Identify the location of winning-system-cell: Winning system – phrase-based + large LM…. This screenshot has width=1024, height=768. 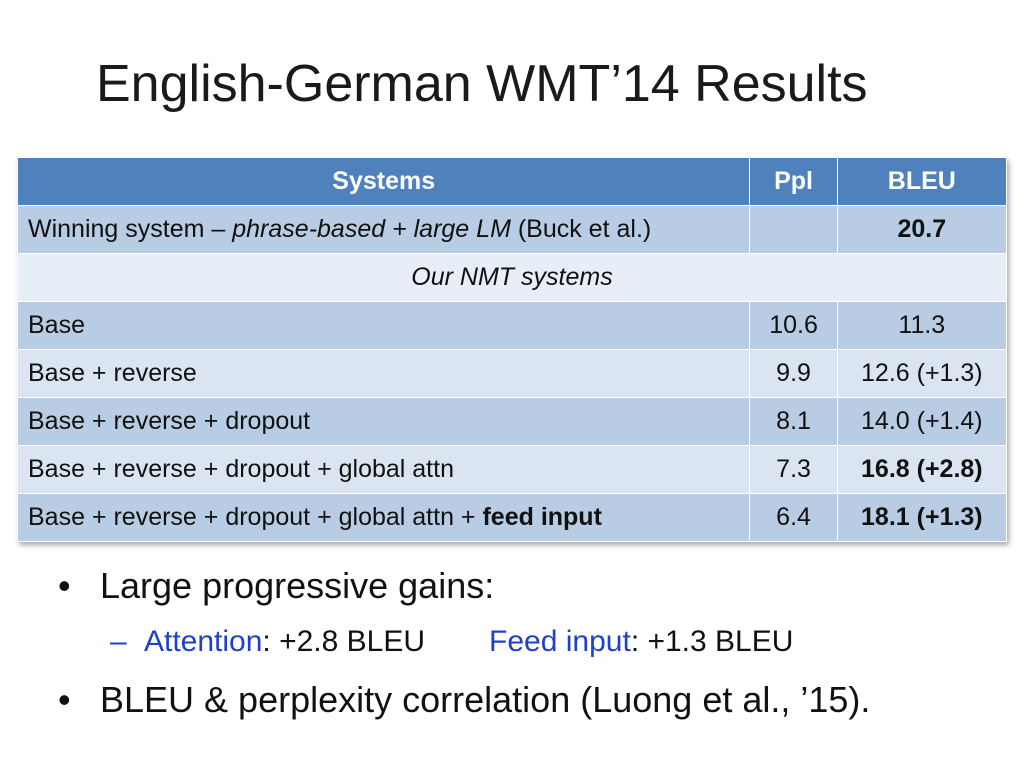
(383, 229).